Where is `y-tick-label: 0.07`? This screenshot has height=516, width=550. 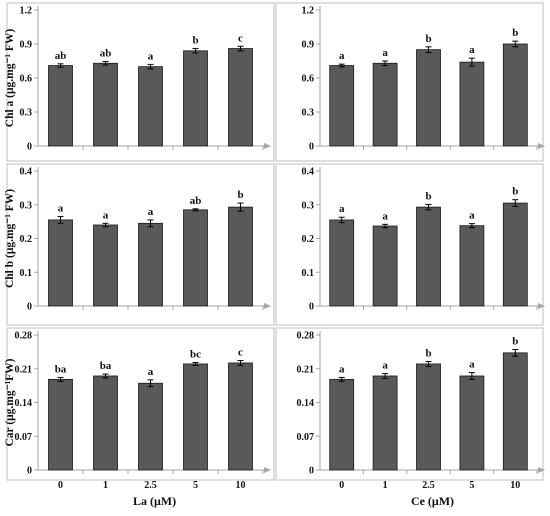 y-tick-label: 0.07 is located at coordinates (24, 437).